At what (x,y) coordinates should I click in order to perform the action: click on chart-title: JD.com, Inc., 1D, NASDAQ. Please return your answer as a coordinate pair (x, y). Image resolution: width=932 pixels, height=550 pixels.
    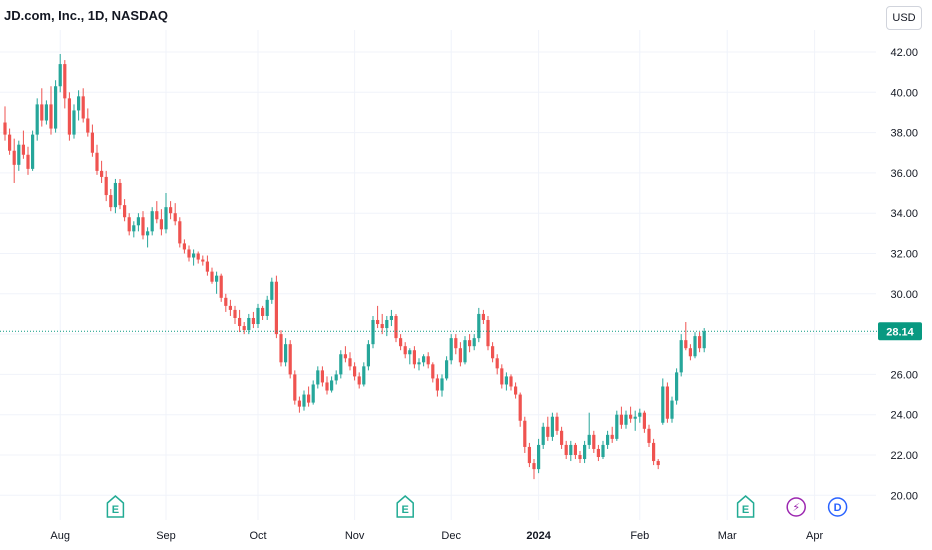
    Looking at the image, I should click on (86, 15).